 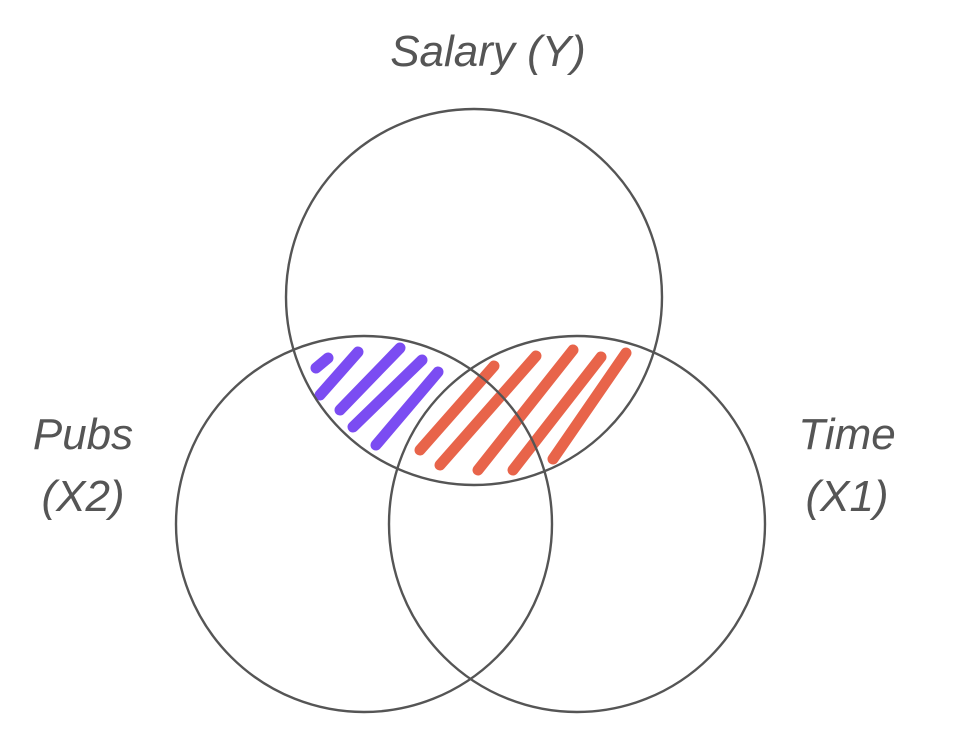 I want to click on pubs-label: Pubs (X2), so click(x=83, y=465).